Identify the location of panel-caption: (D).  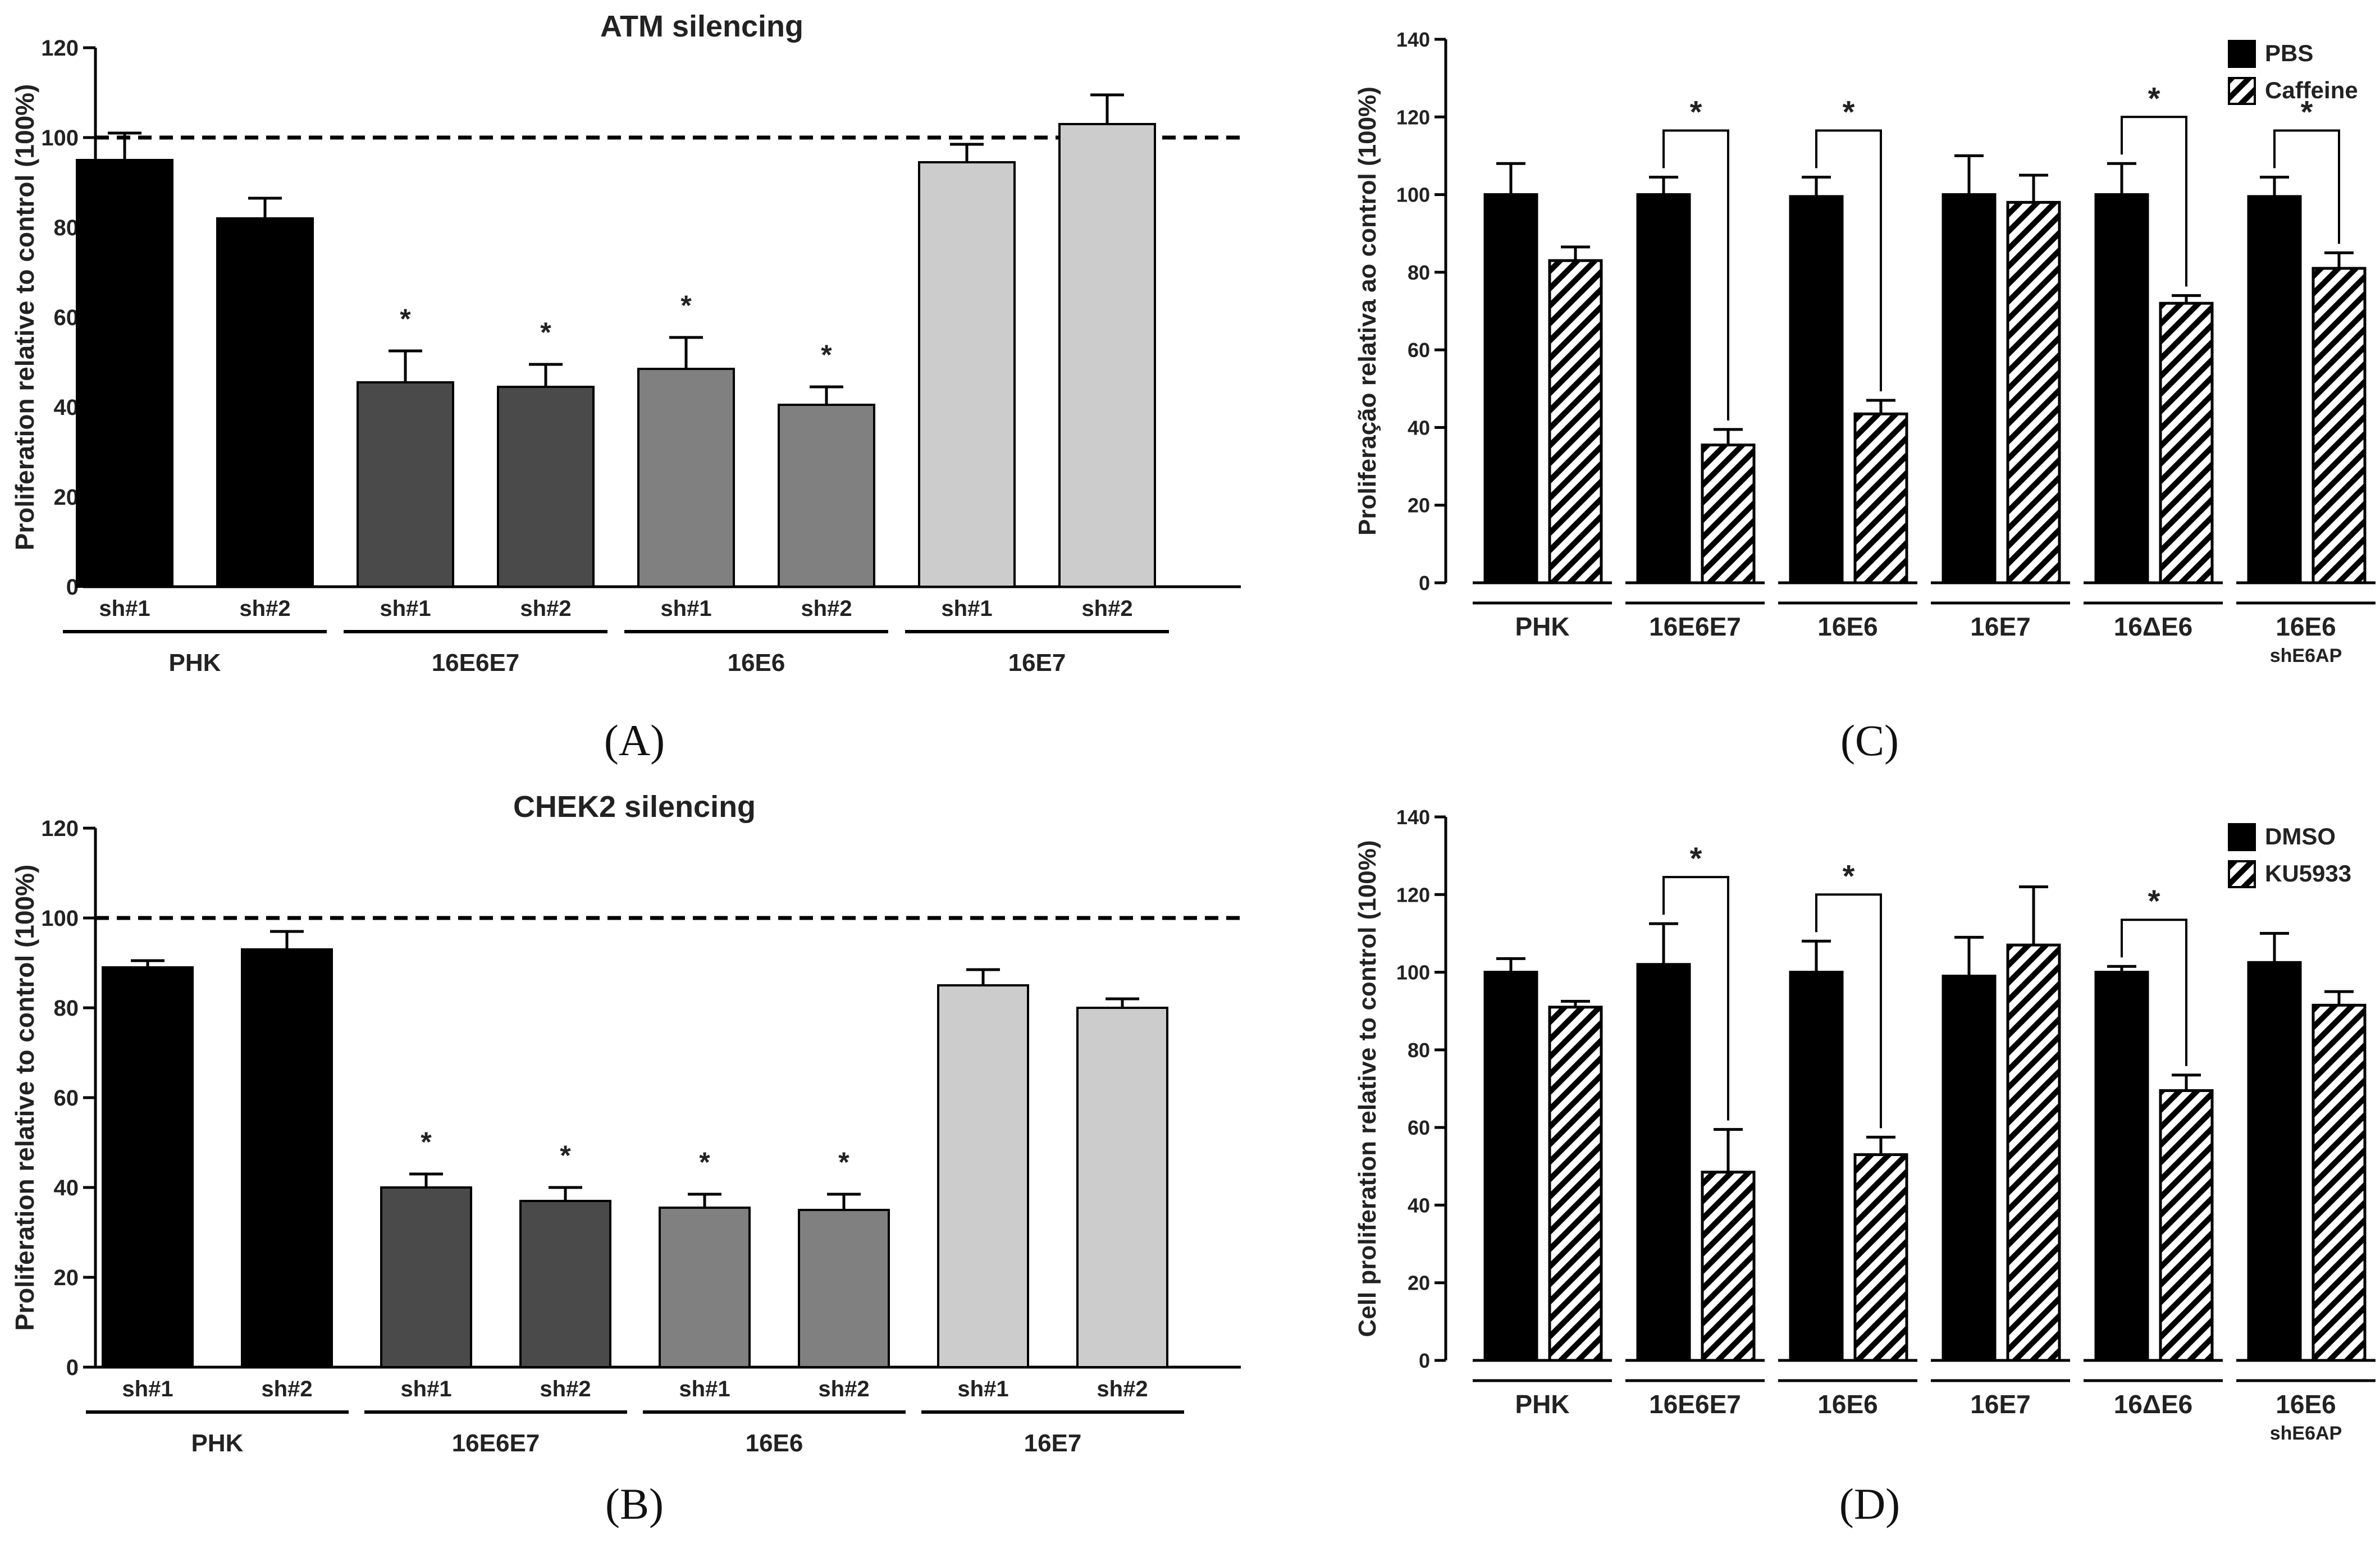
(1869, 1503).